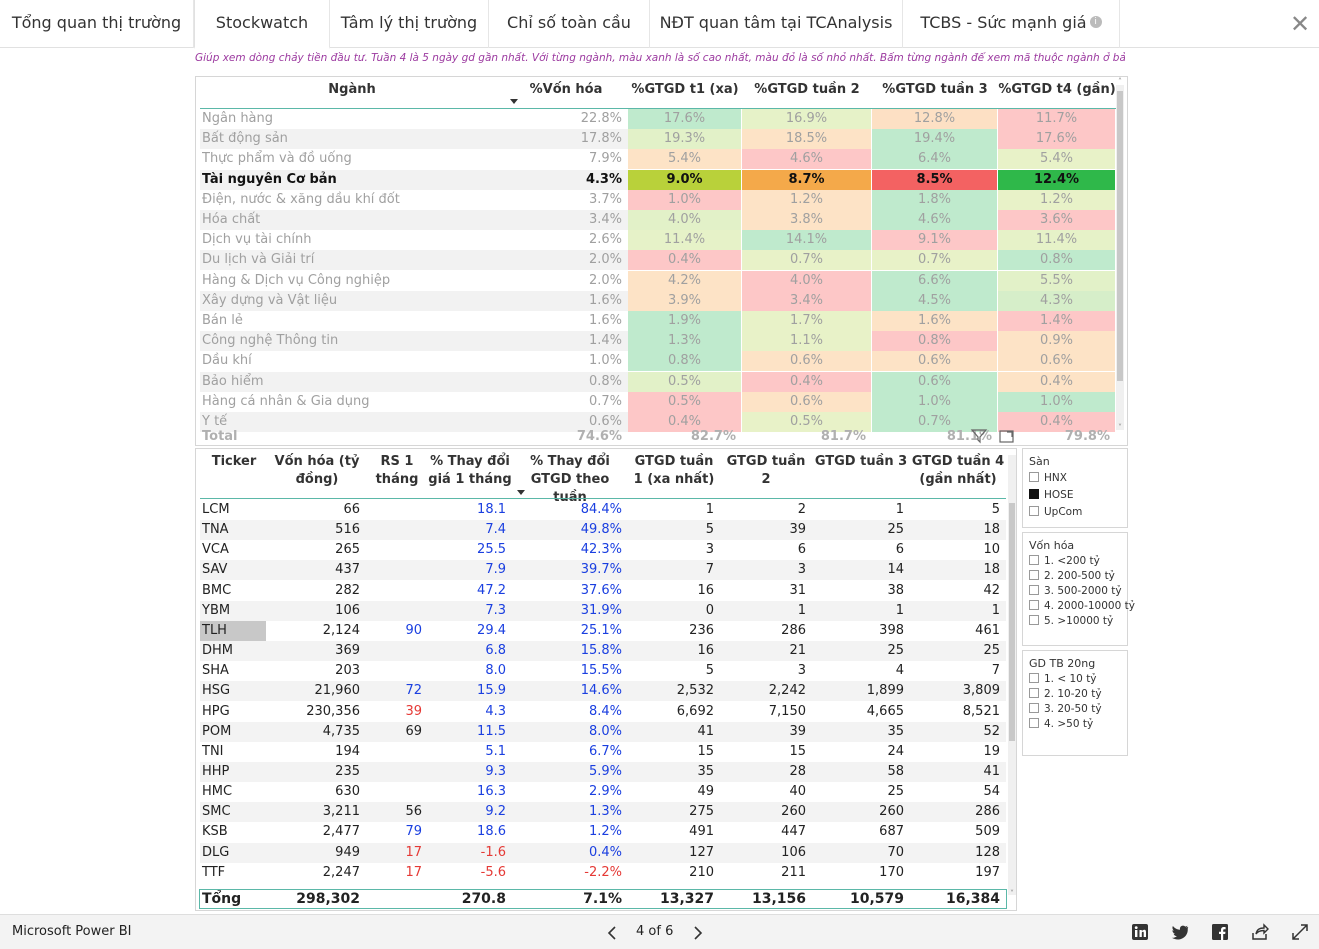 The width and height of the screenshot is (1319, 949). What do you see at coordinates (1051, 496) in the screenshot?
I see `slicer-item-hose: HOSE` at bounding box center [1051, 496].